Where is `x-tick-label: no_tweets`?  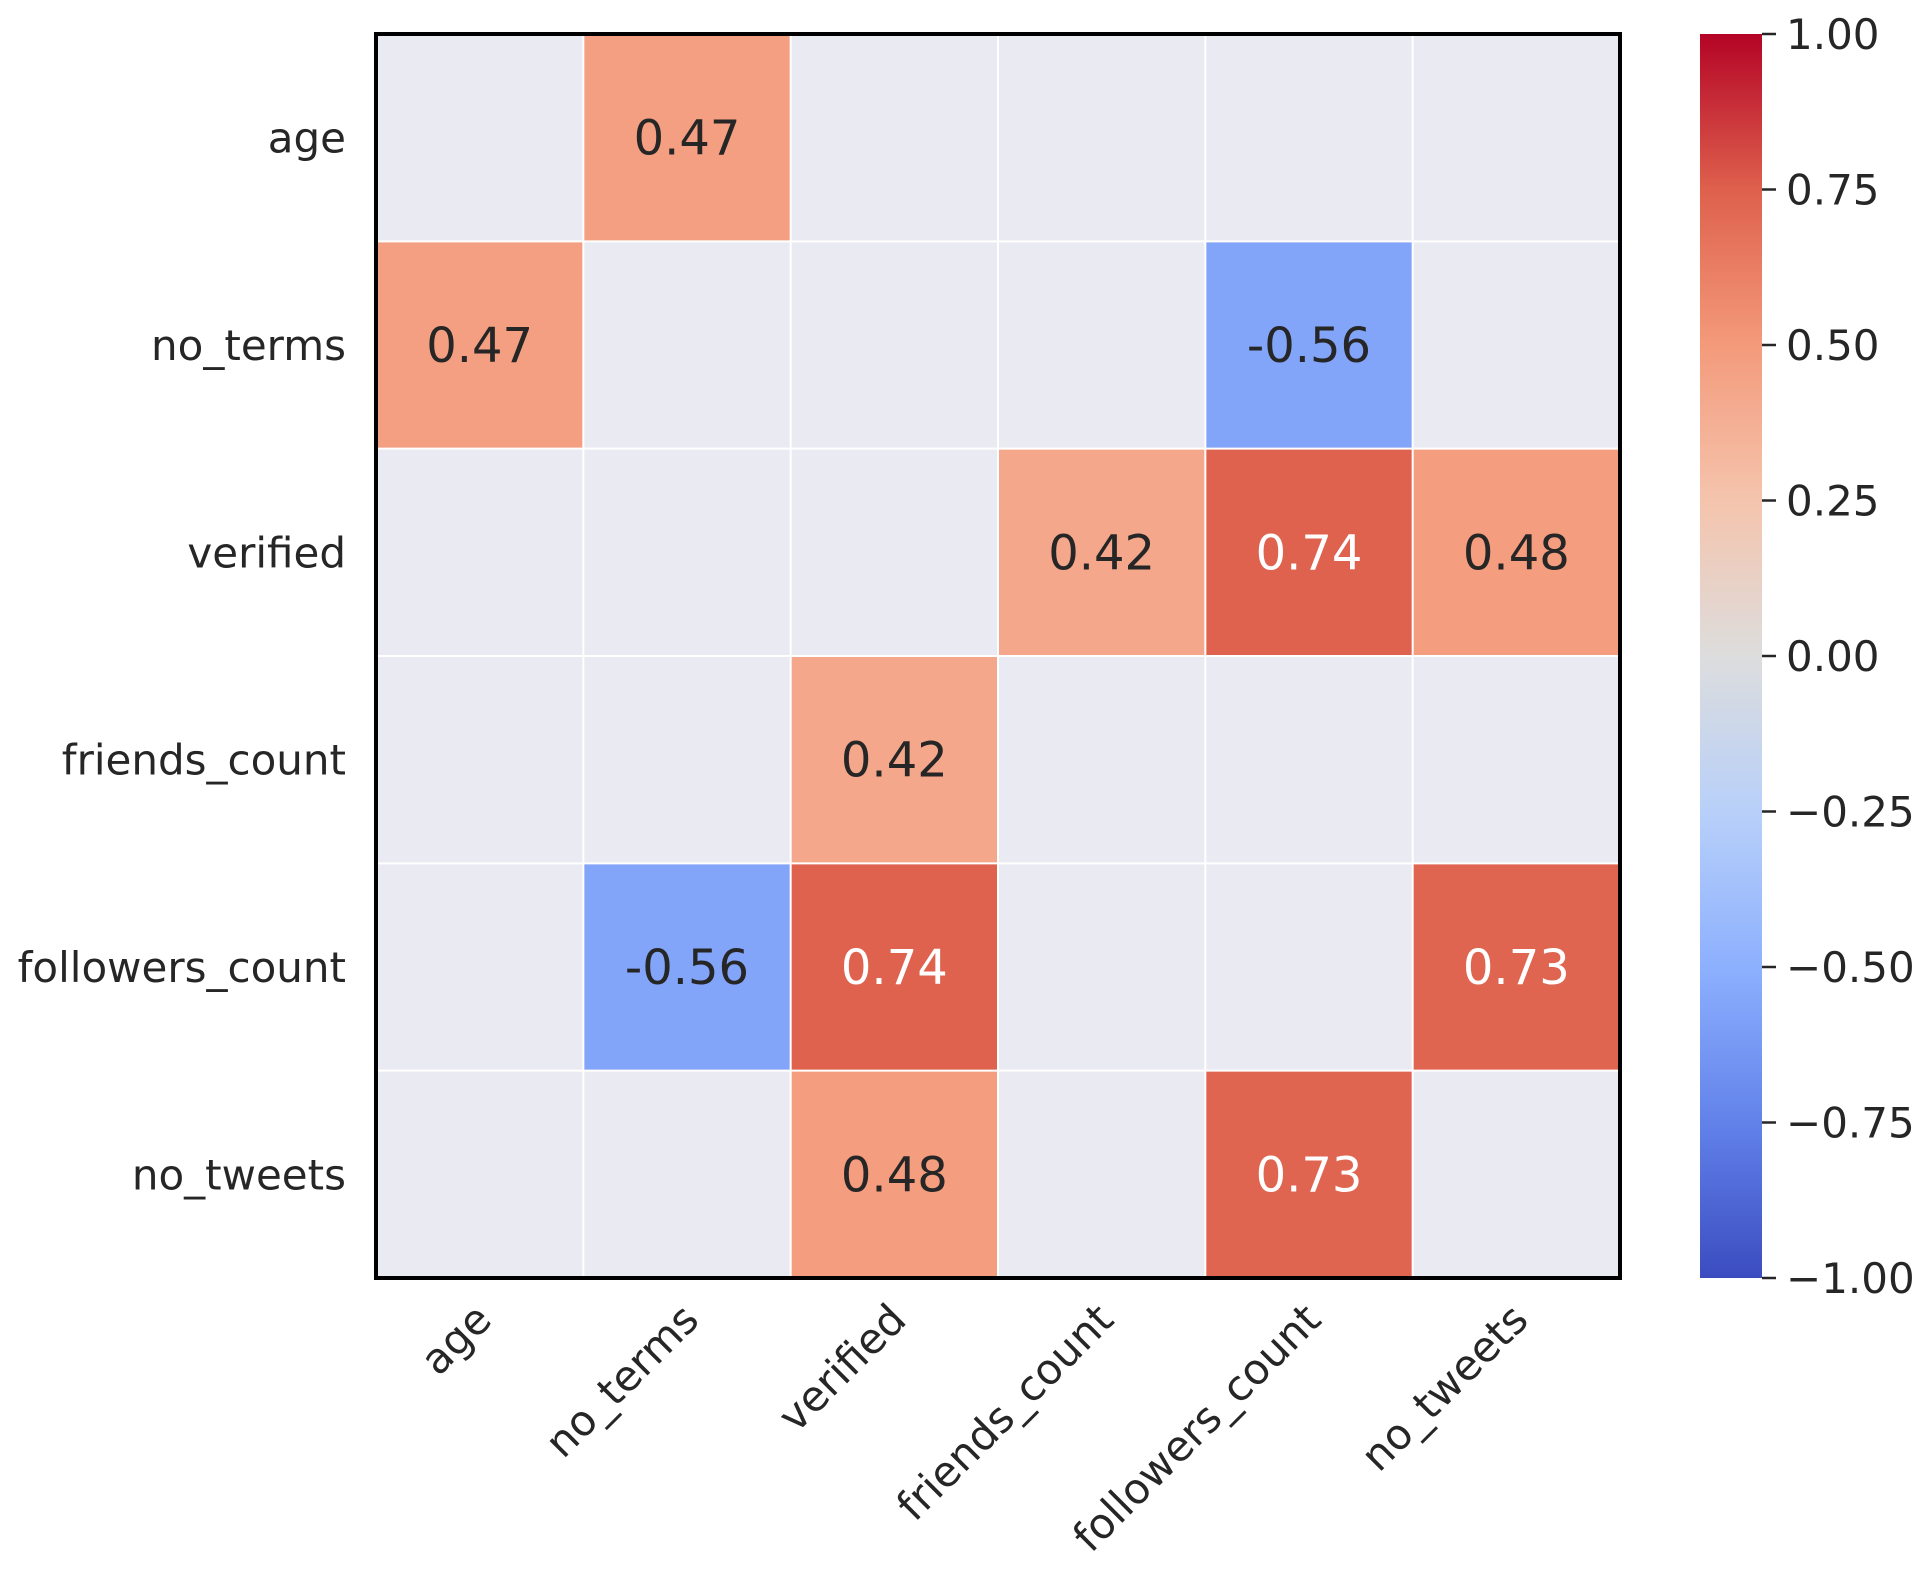 x-tick-label: no_tweets is located at coordinates (1444, 1387).